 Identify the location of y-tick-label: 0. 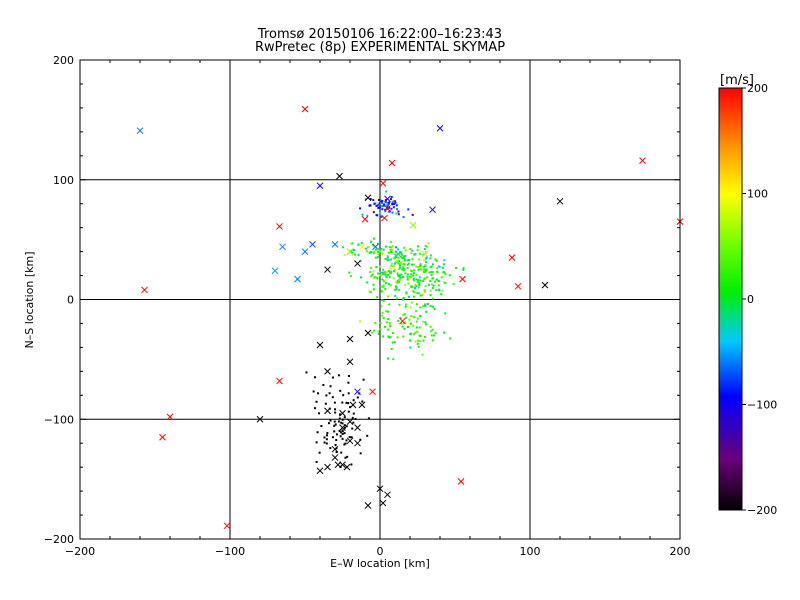
(70, 300).